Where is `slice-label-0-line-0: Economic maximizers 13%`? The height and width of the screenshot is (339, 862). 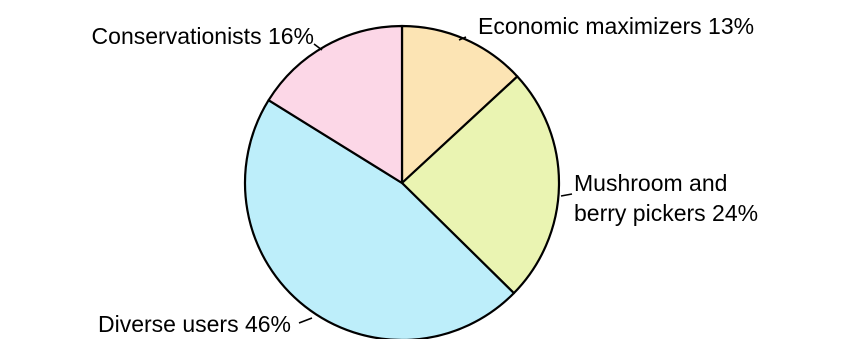 slice-label-0-line-0: Economic maximizers 13% is located at coordinates (616, 26).